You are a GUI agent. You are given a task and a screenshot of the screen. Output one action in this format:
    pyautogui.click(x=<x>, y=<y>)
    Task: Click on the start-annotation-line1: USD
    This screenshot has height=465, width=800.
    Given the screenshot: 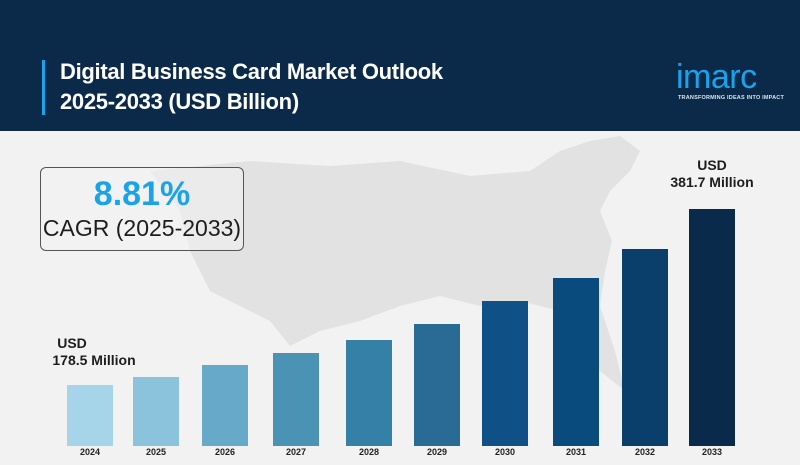 What is the action you would take?
    pyautogui.click(x=72, y=343)
    